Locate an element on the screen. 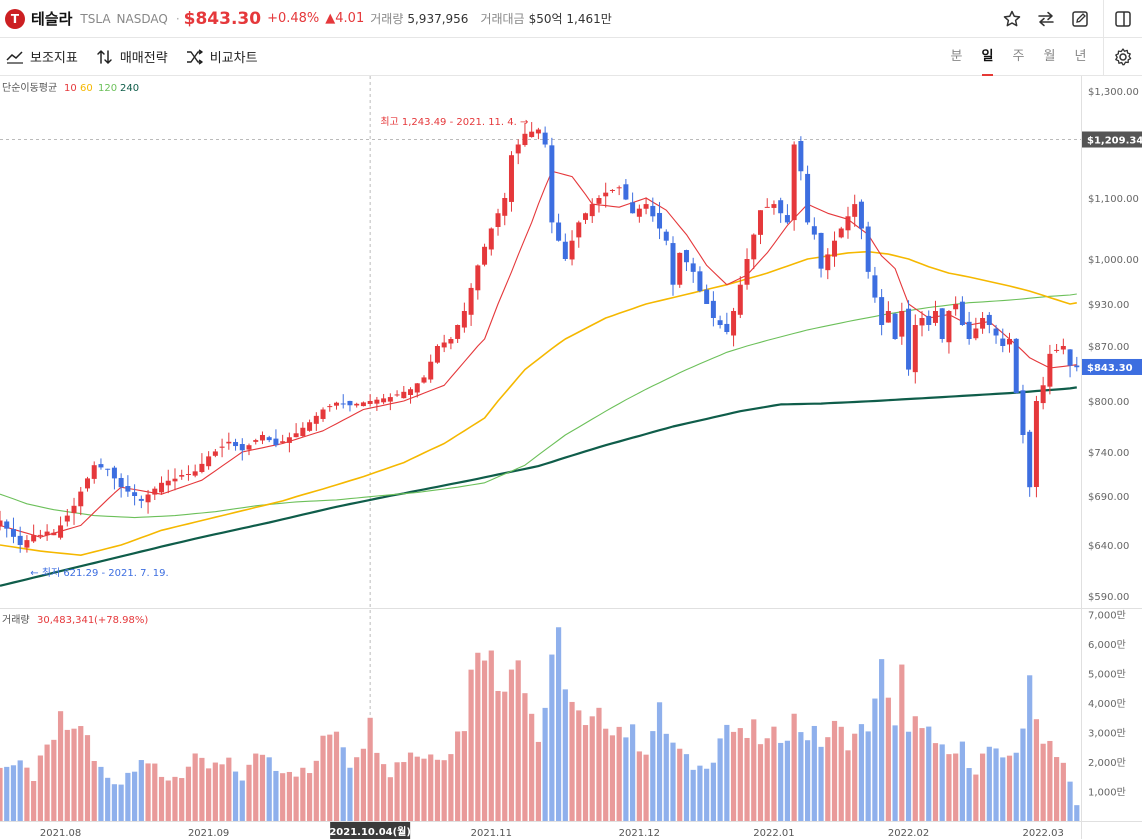 This screenshot has width=1142, height=839. settings-gear-icon is located at coordinates (1122, 57).